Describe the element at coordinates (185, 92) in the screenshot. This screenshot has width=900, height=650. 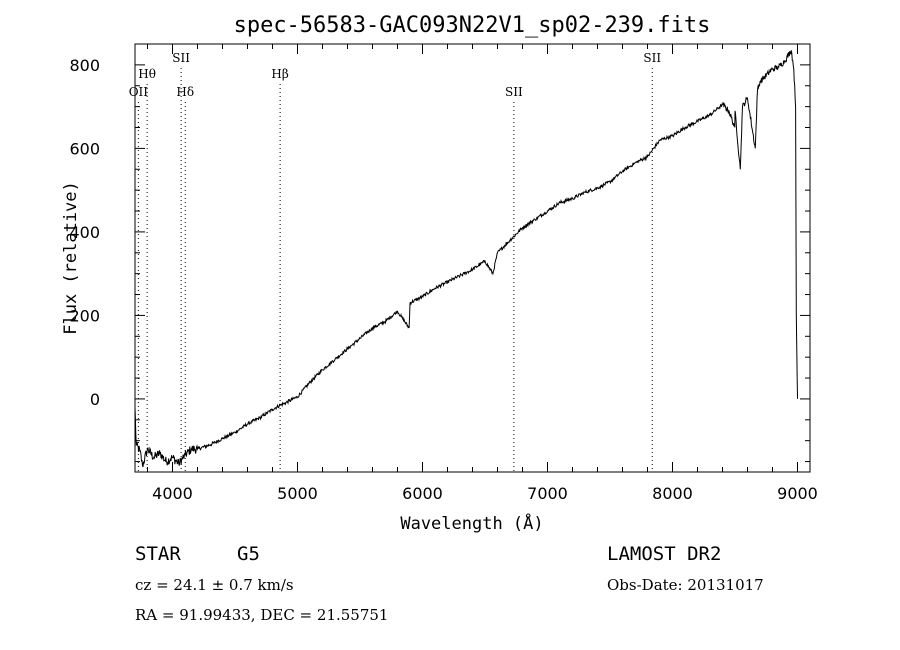
I see `line-marker-label: Hδ` at that location.